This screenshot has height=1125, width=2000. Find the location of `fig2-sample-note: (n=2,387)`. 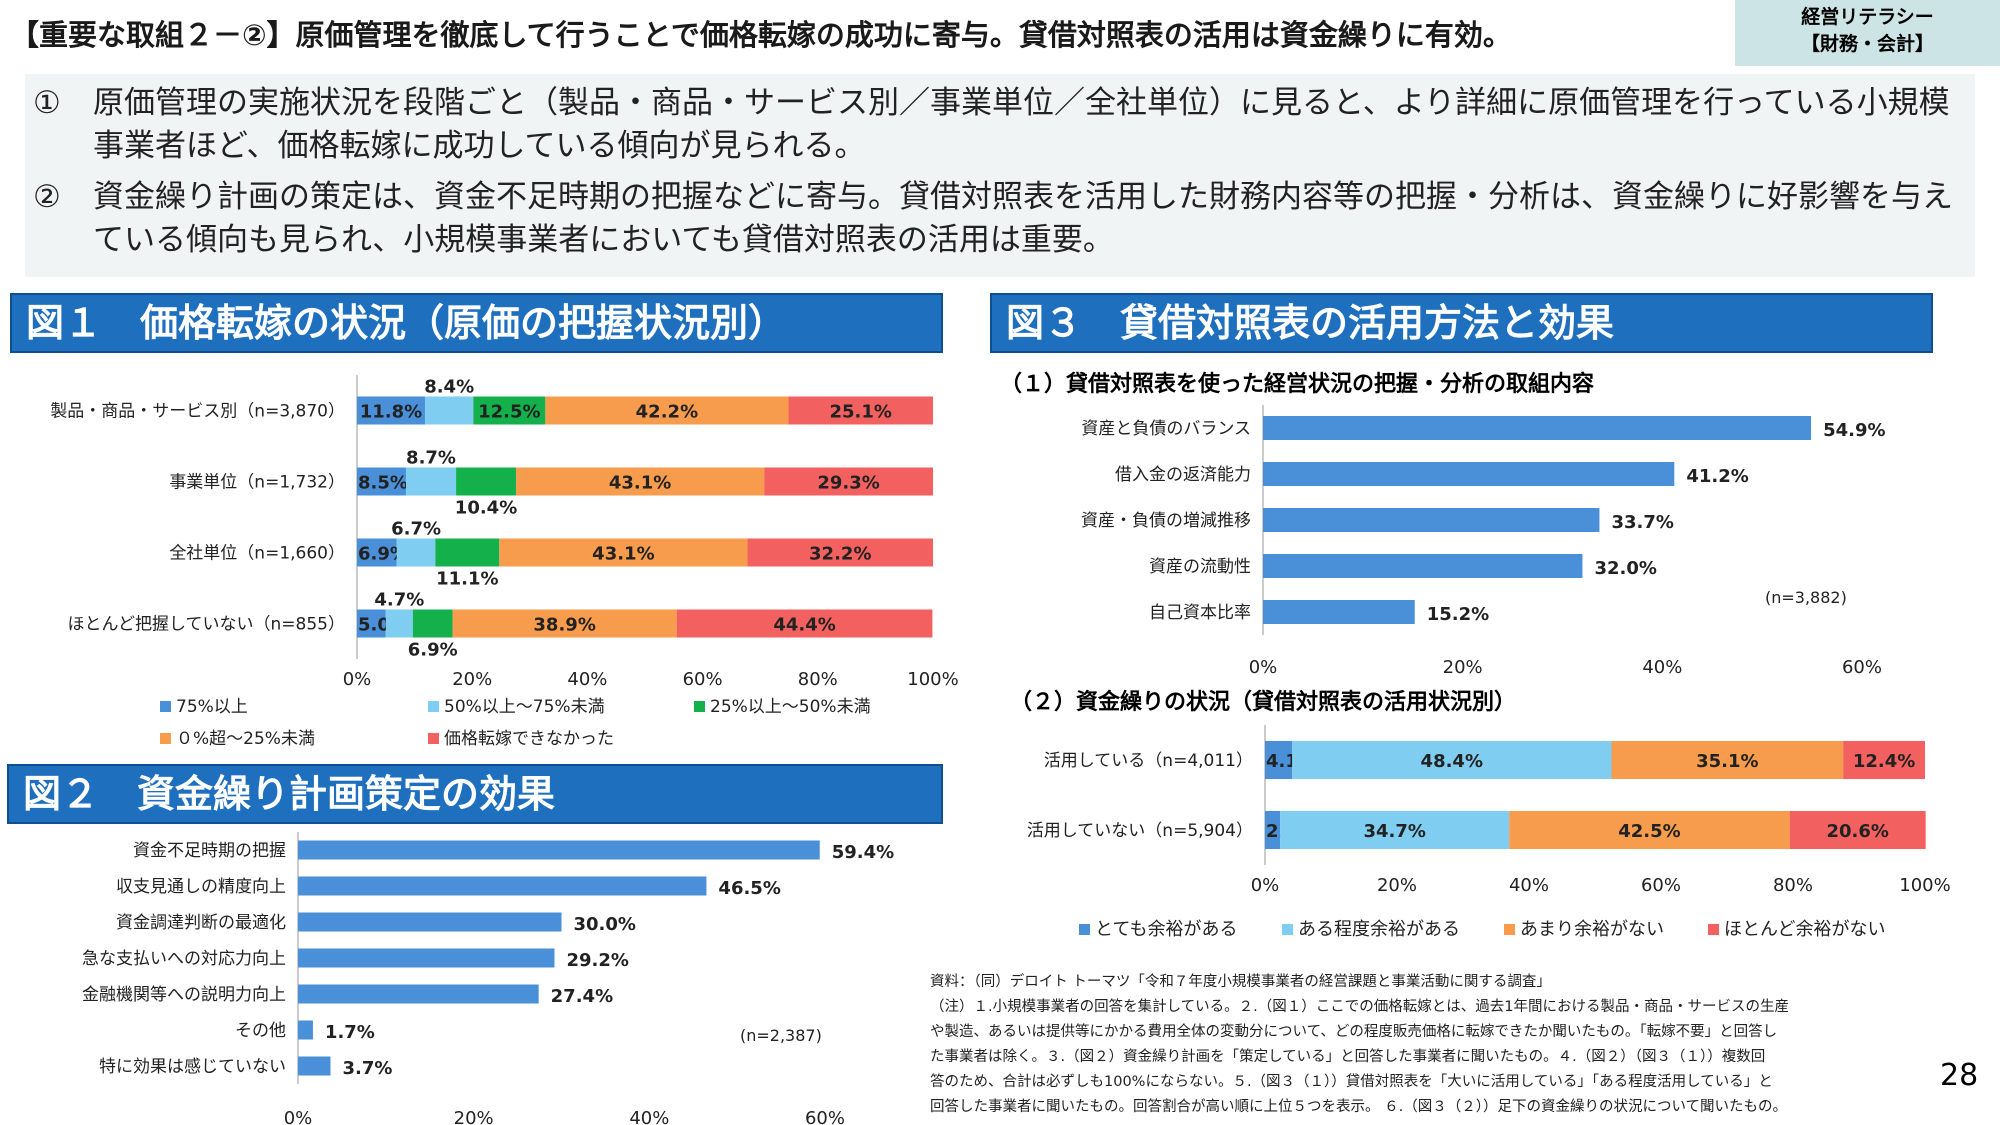

fig2-sample-note: (n=2,387) is located at coordinates (781, 1035).